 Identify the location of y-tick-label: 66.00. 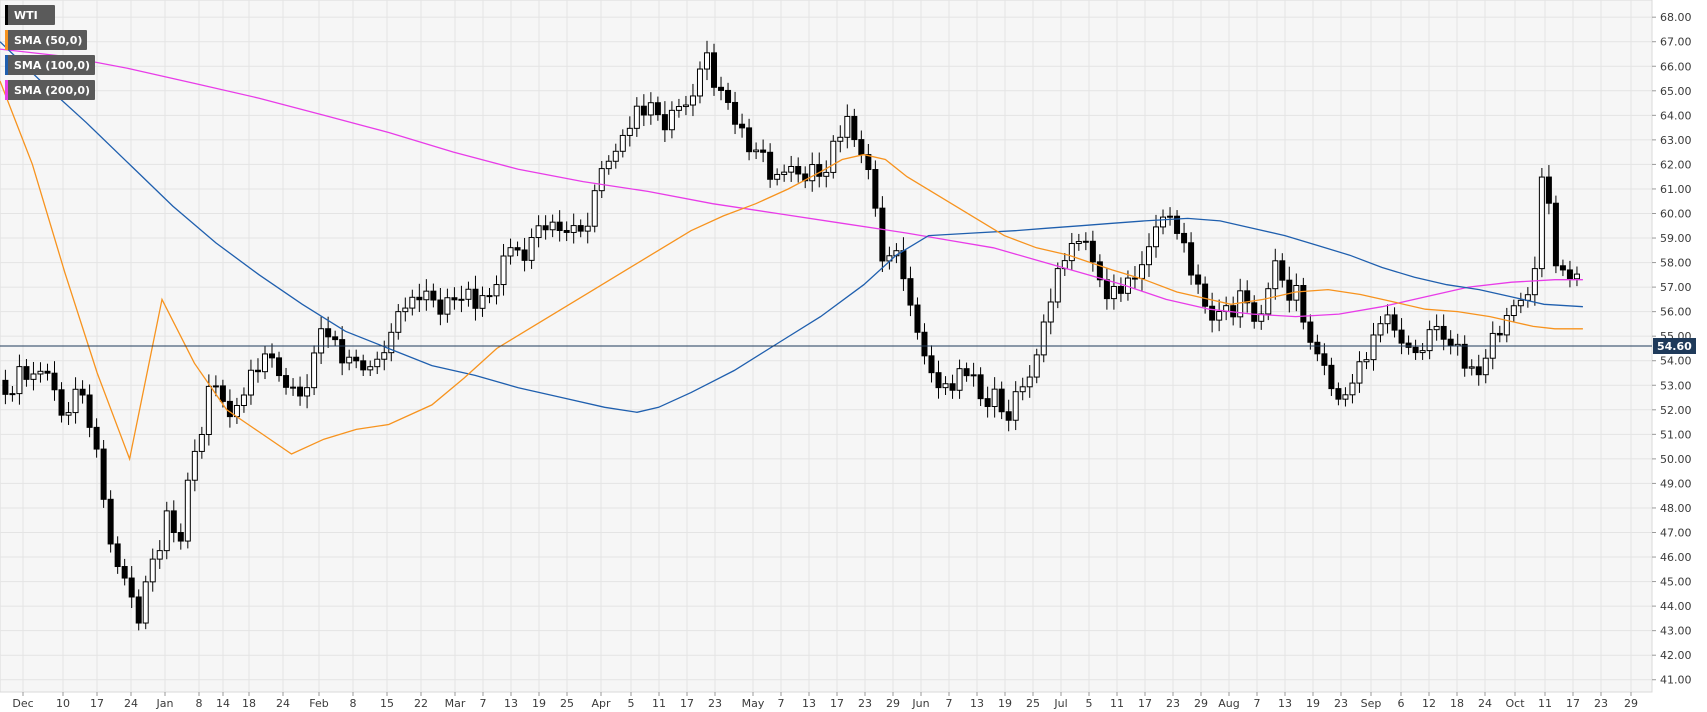
(1676, 66).